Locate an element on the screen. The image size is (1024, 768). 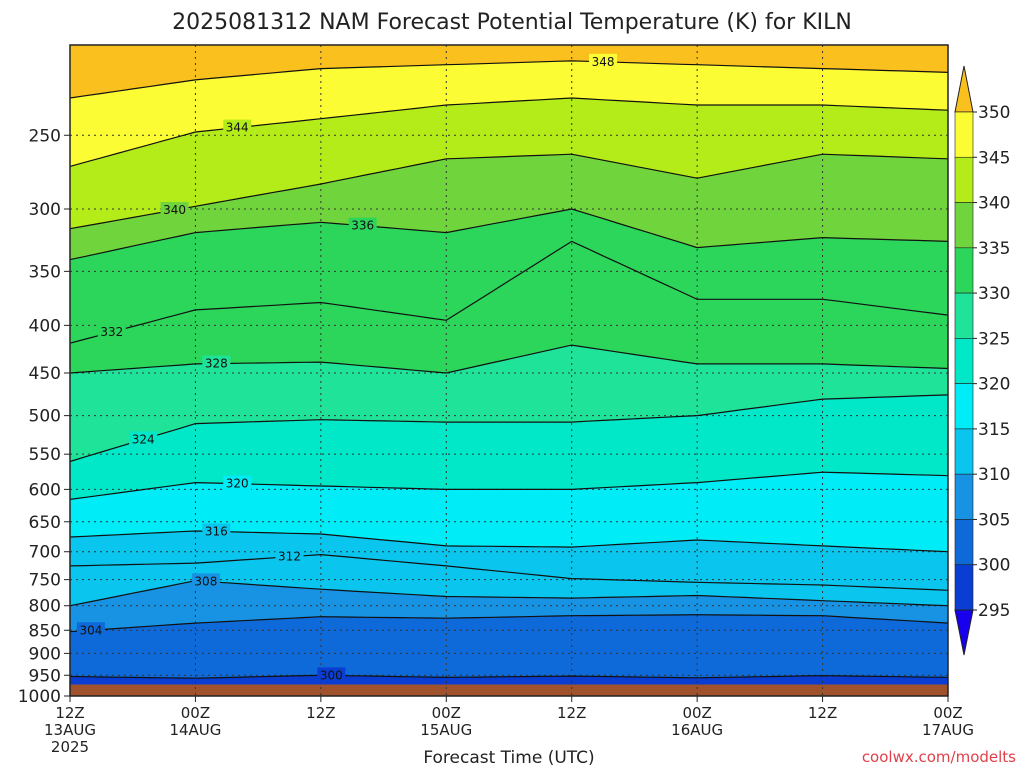
colorbar-label-295: 295 is located at coordinates (994, 611).